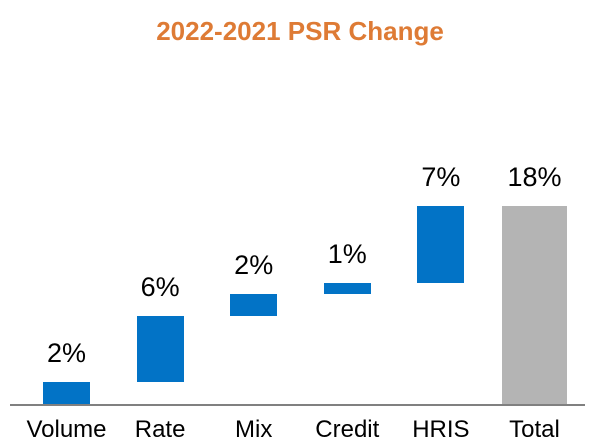 The image size is (600, 448). I want to click on category-label-hris: HRIS, so click(441, 429).